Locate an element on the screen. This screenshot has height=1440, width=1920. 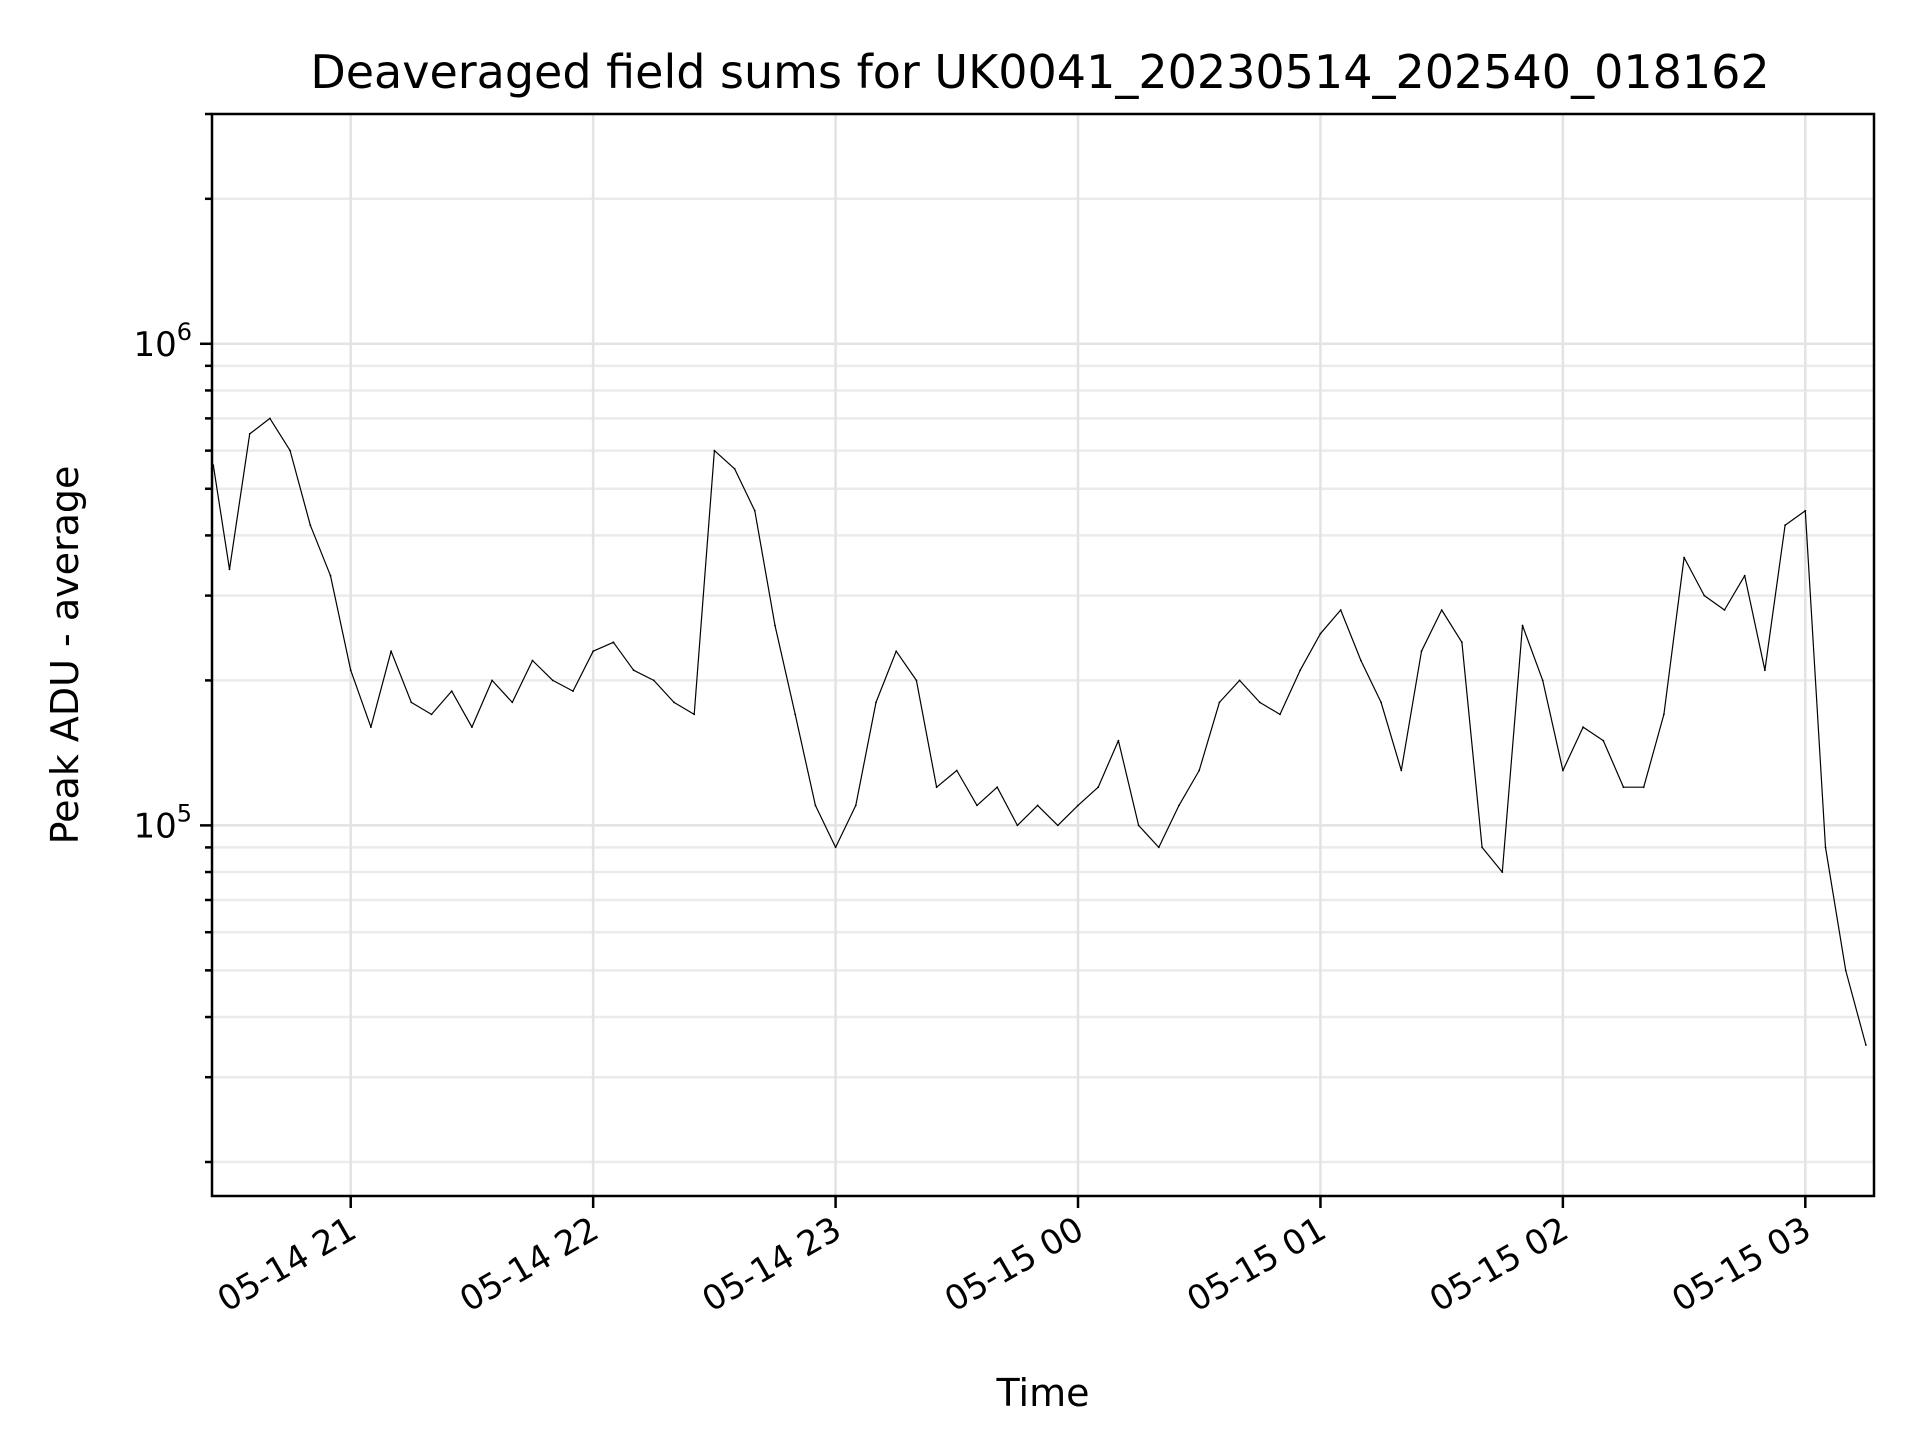
x-tick-label: 05-15 02 is located at coordinates (1499, 1264).